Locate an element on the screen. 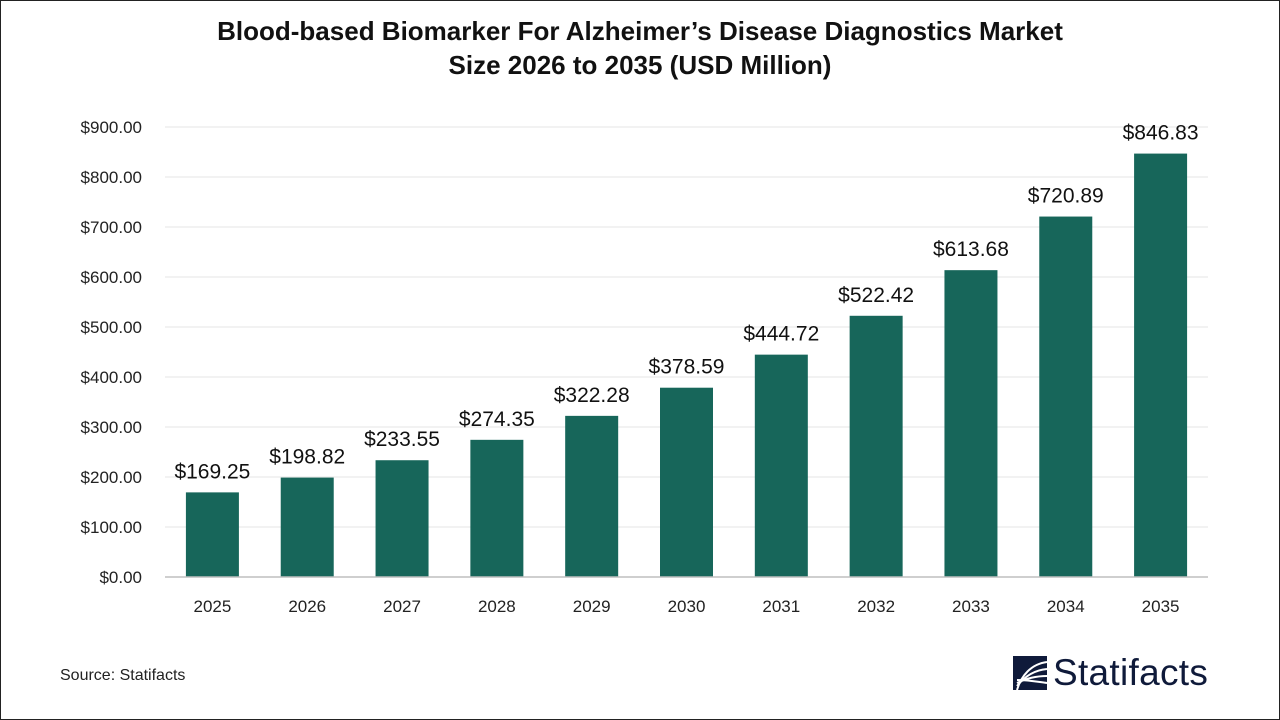 The height and width of the screenshot is (720, 1280). data-label: $720.89 is located at coordinates (1066, 196).